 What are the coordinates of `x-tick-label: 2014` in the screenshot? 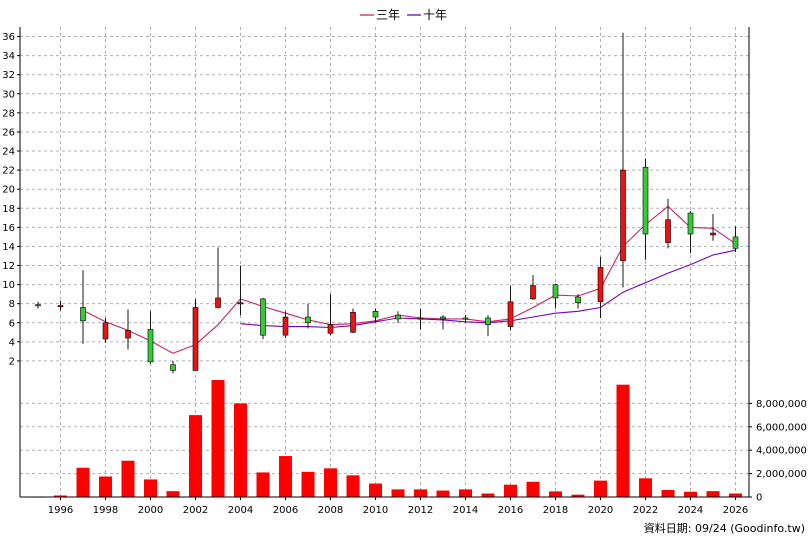 It's located at (465, 510).